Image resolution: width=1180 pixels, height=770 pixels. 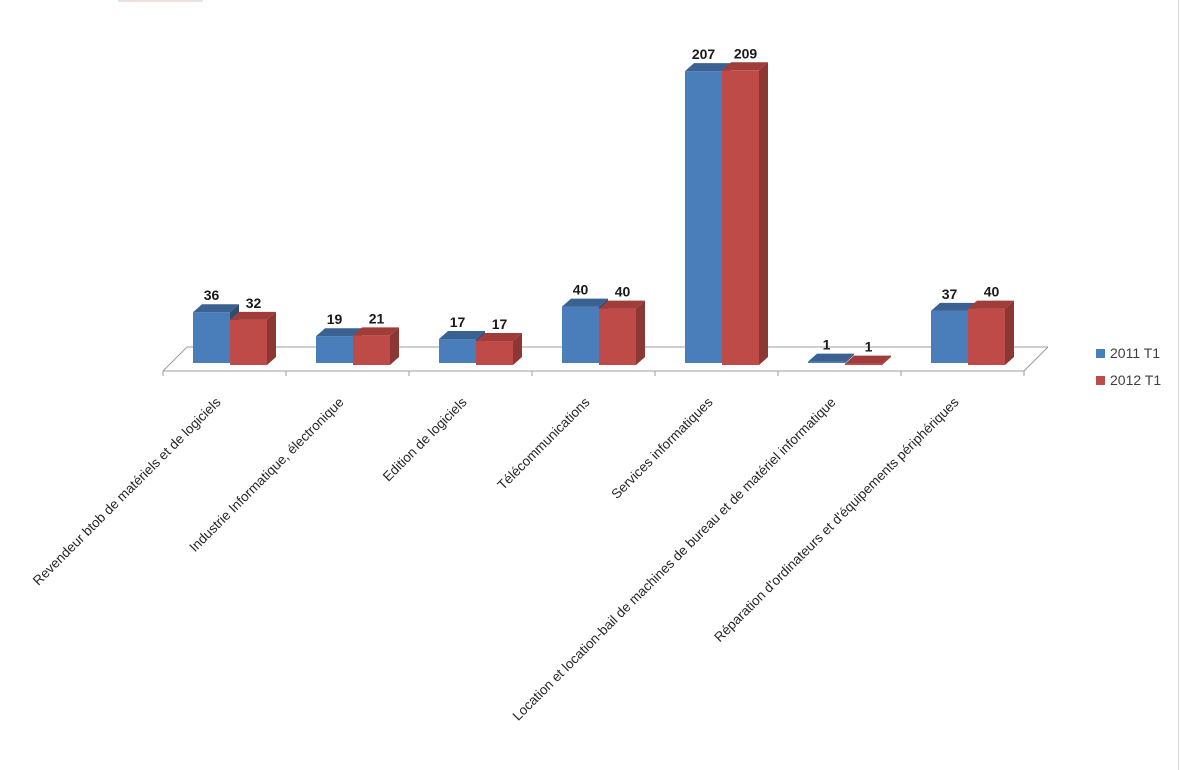 I want to click on bar-2011-t1-cat7, so click(x=954, y=332).